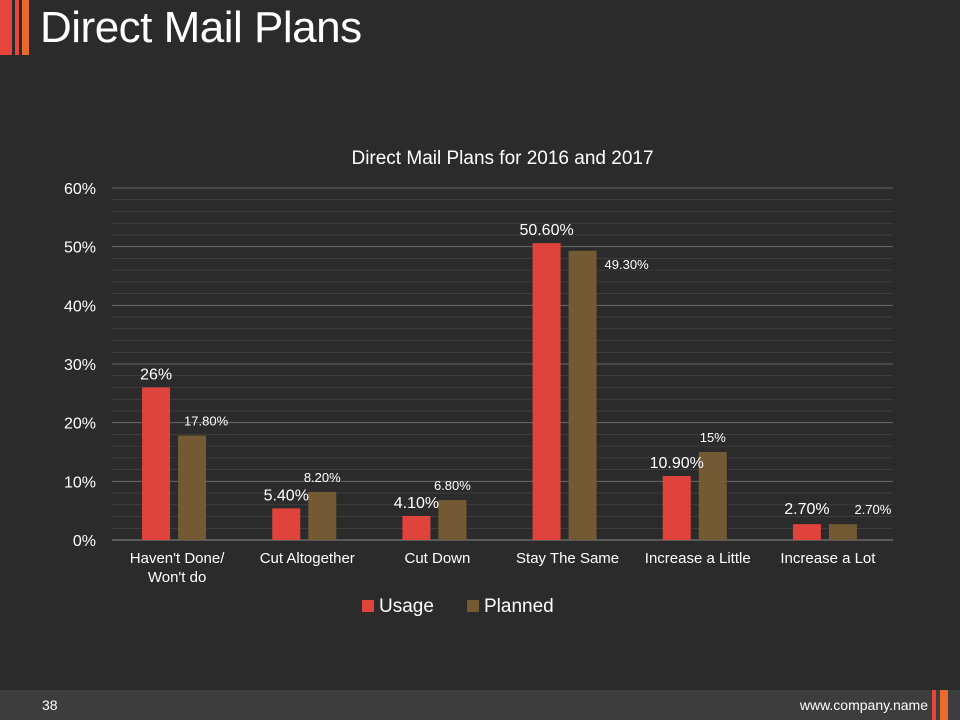 The height and width of the screenshot is (720, 960). Describe the element at coordinates (452, 485) in the screenshot. I see `planned-data-label: 6.80%` at that location.